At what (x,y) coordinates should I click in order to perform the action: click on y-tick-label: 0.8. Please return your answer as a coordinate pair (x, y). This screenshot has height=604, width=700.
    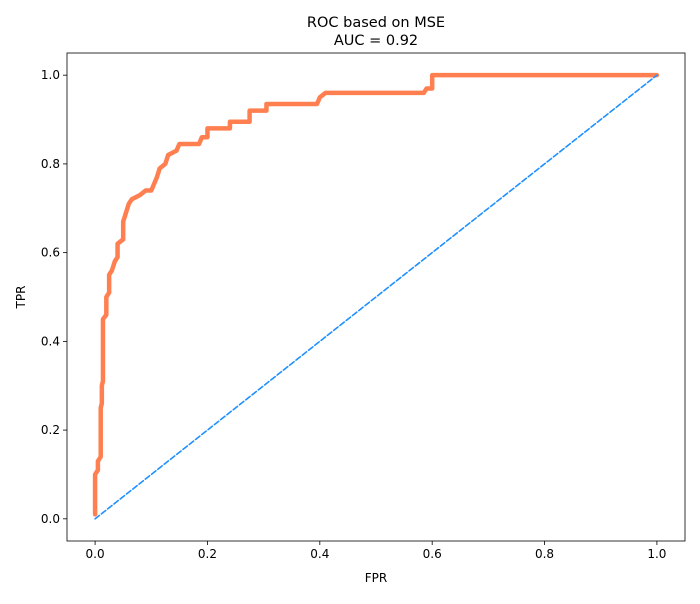
    Looking at the image, I should click on (50, 164).